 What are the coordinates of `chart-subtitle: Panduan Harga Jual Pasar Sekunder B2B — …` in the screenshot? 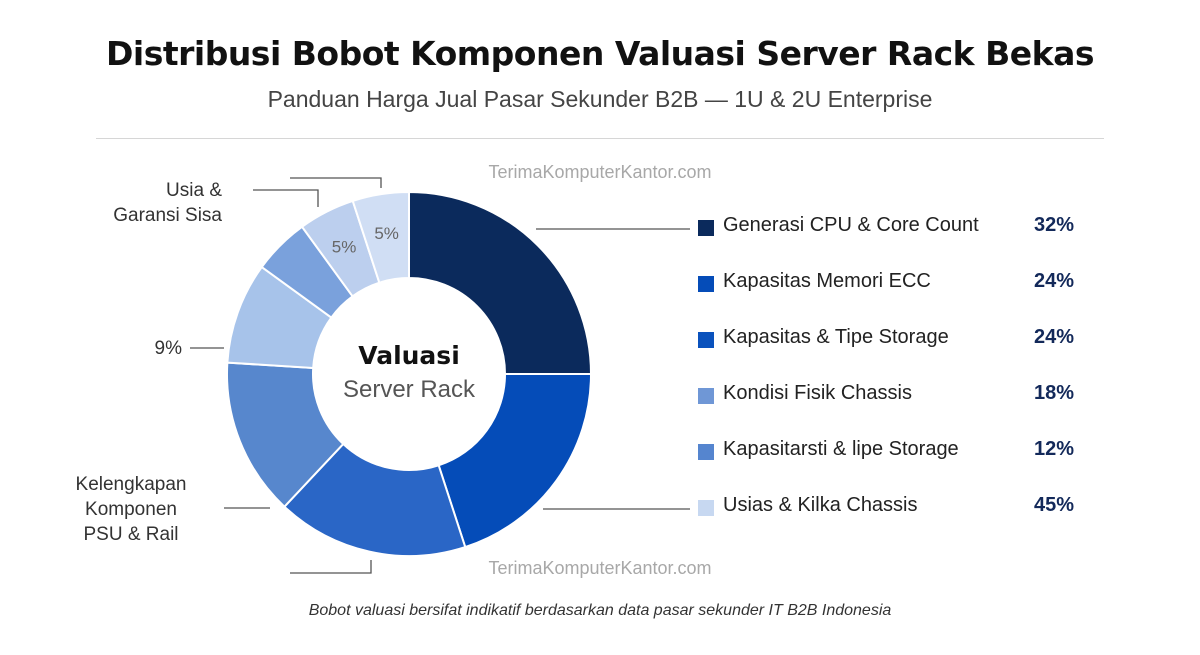 It's located at (600, 99).